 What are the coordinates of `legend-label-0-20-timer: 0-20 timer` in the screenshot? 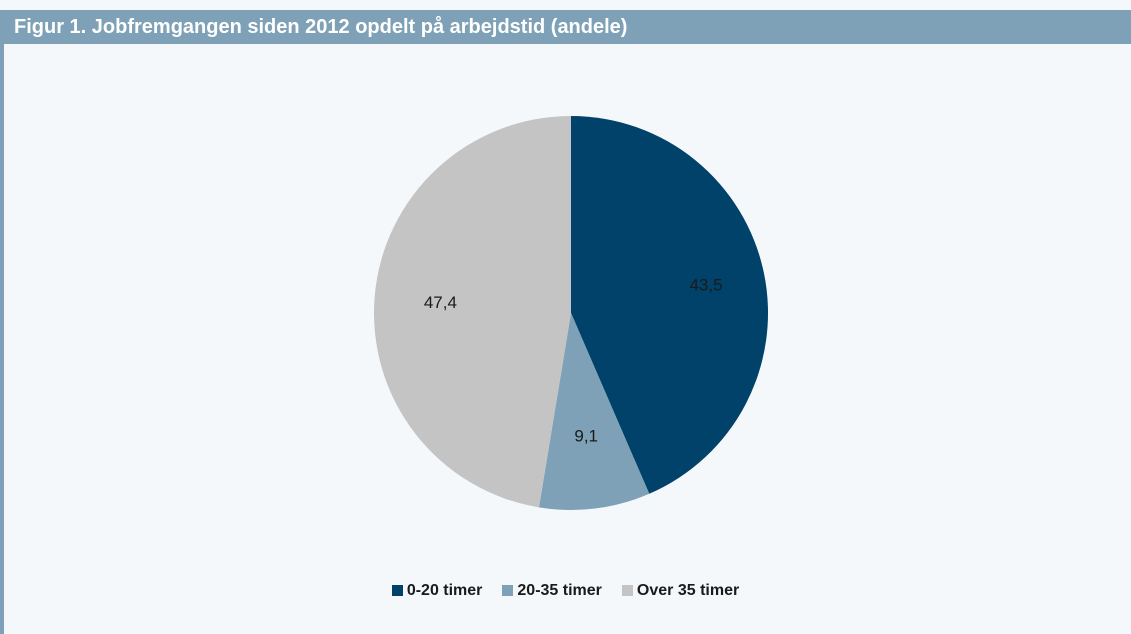 It's located at (444, 590).